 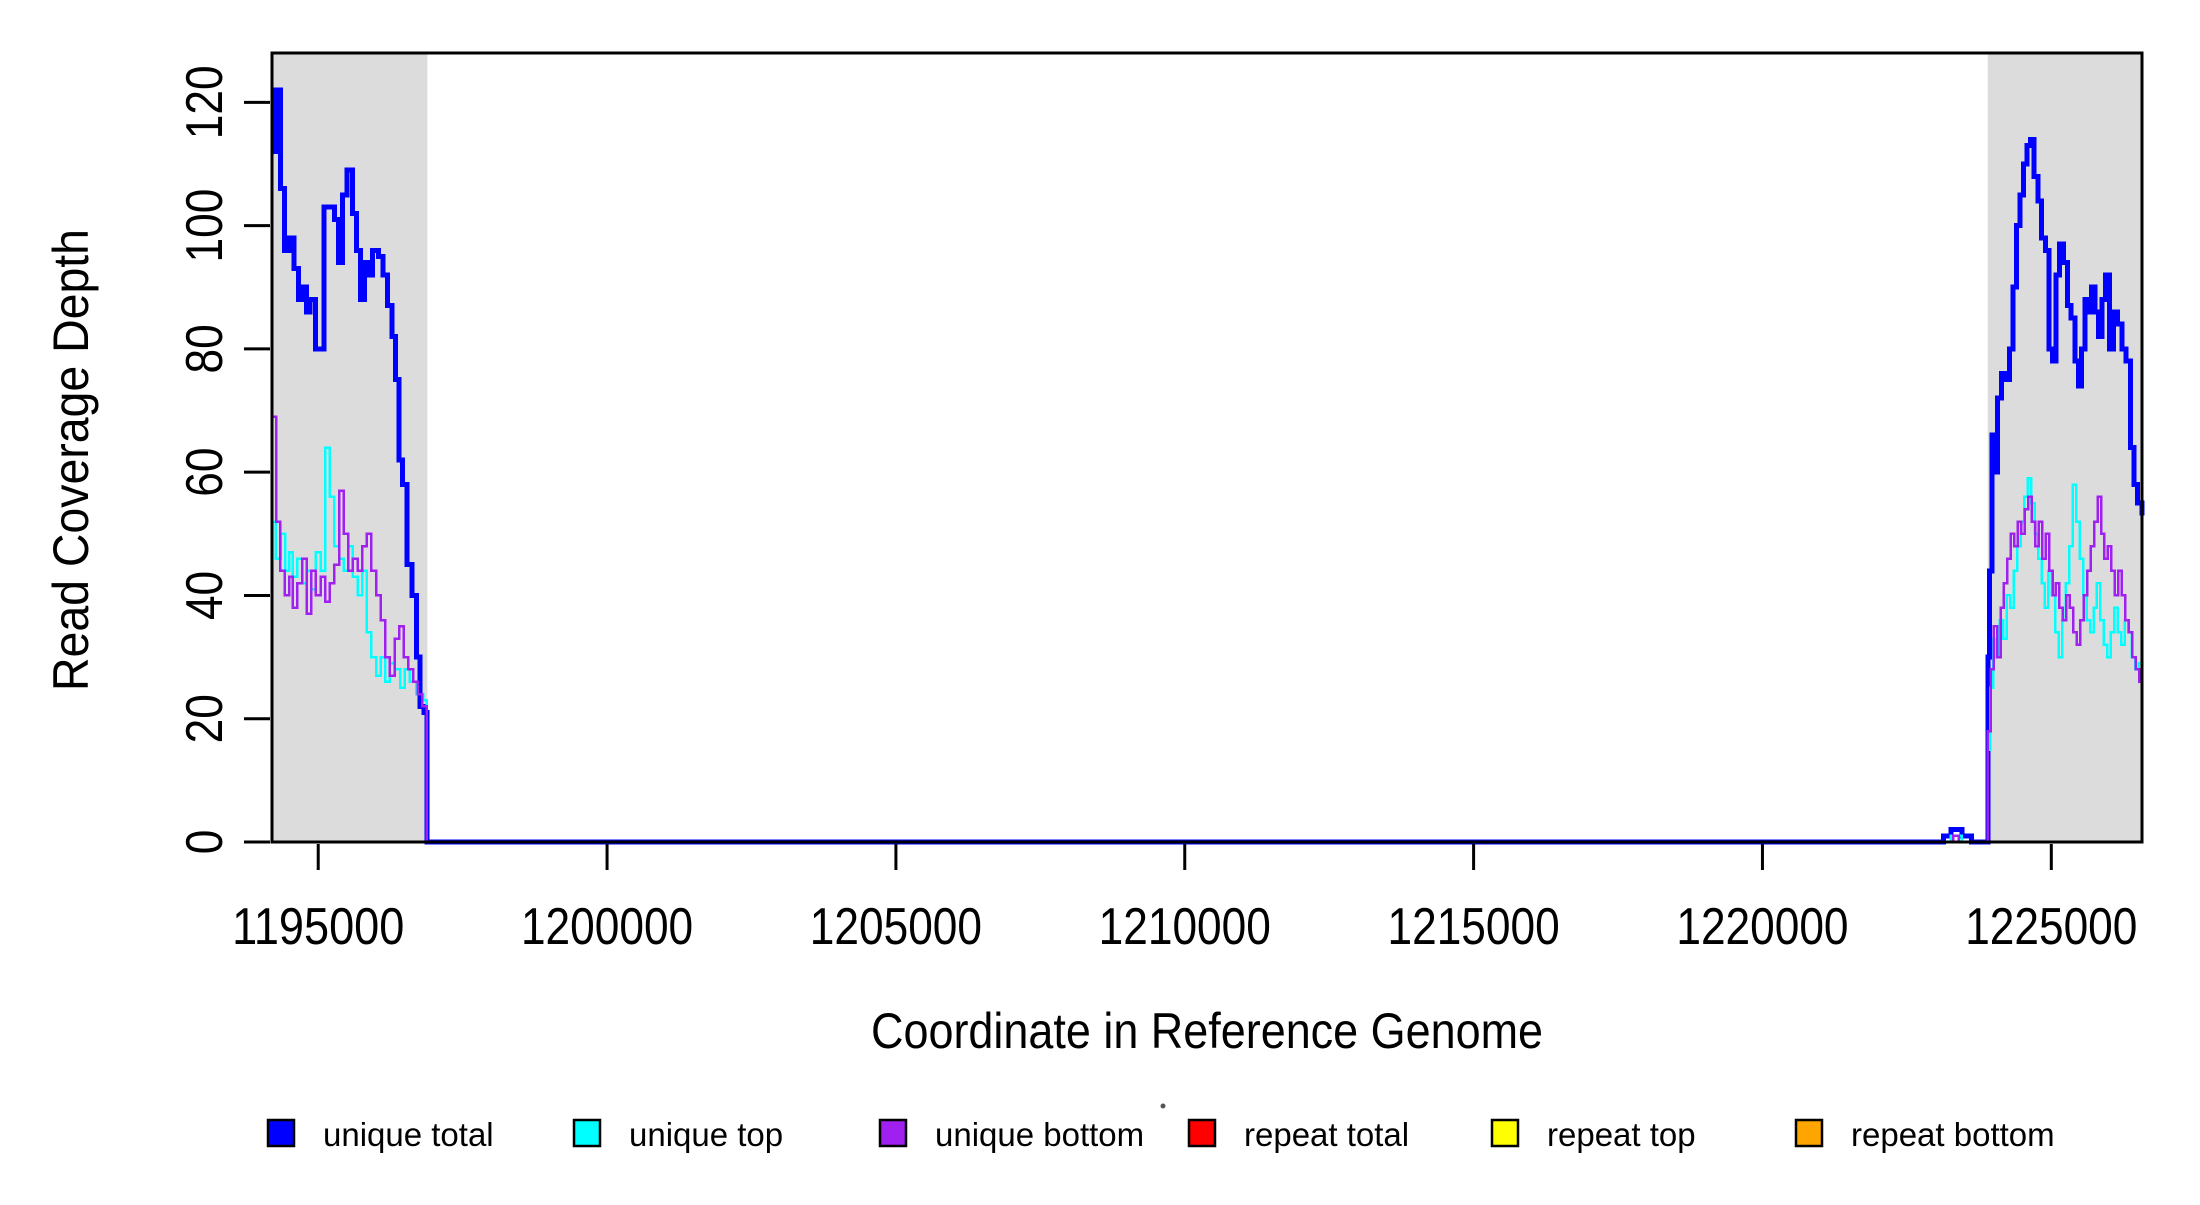 What do you see at coordinates (1474, 927) in the screenshot?
I see `x-tick-label: 1215000` at bounding box center [1474, 927].